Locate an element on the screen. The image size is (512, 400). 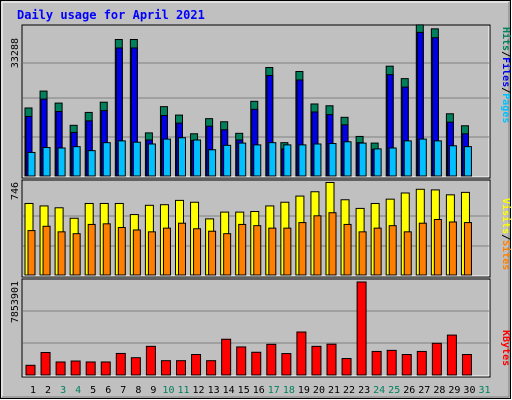
day-label: 18 is located at coordinates (289, 390).